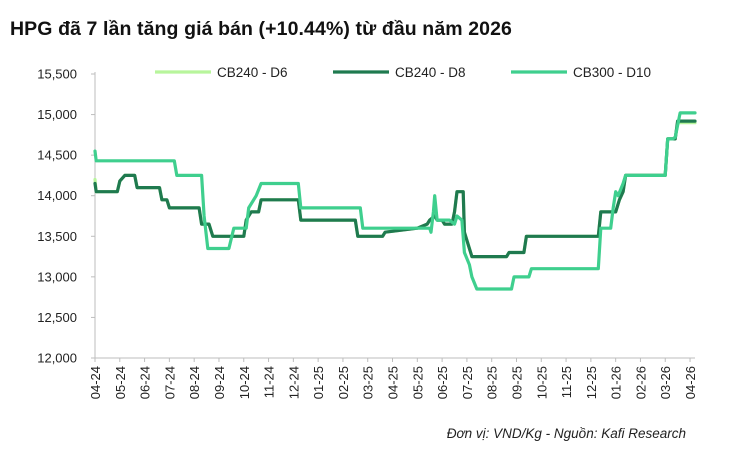  I want to click on x-tick-label: 12-25, so click(591, 382).